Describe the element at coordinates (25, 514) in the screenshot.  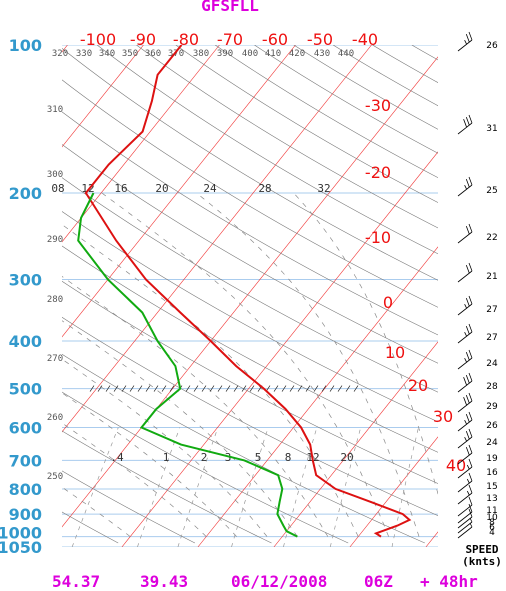
I see `pressure-tick-label: 900` at that location.